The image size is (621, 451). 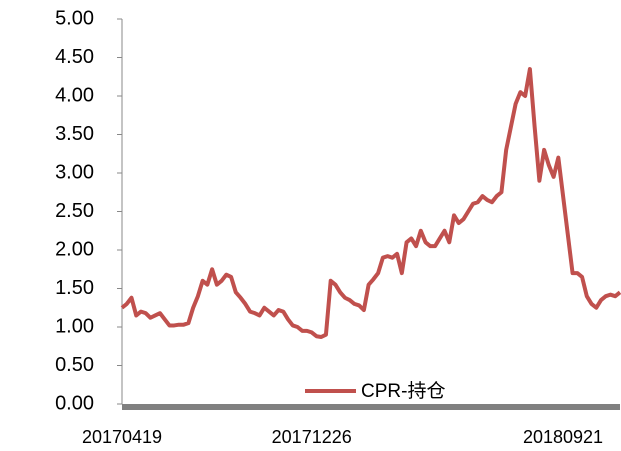 What do you see at coordinates (74, 134) in the screenshot?
I see `y-tick-label: 3.50` at bounding box center [74, 134].